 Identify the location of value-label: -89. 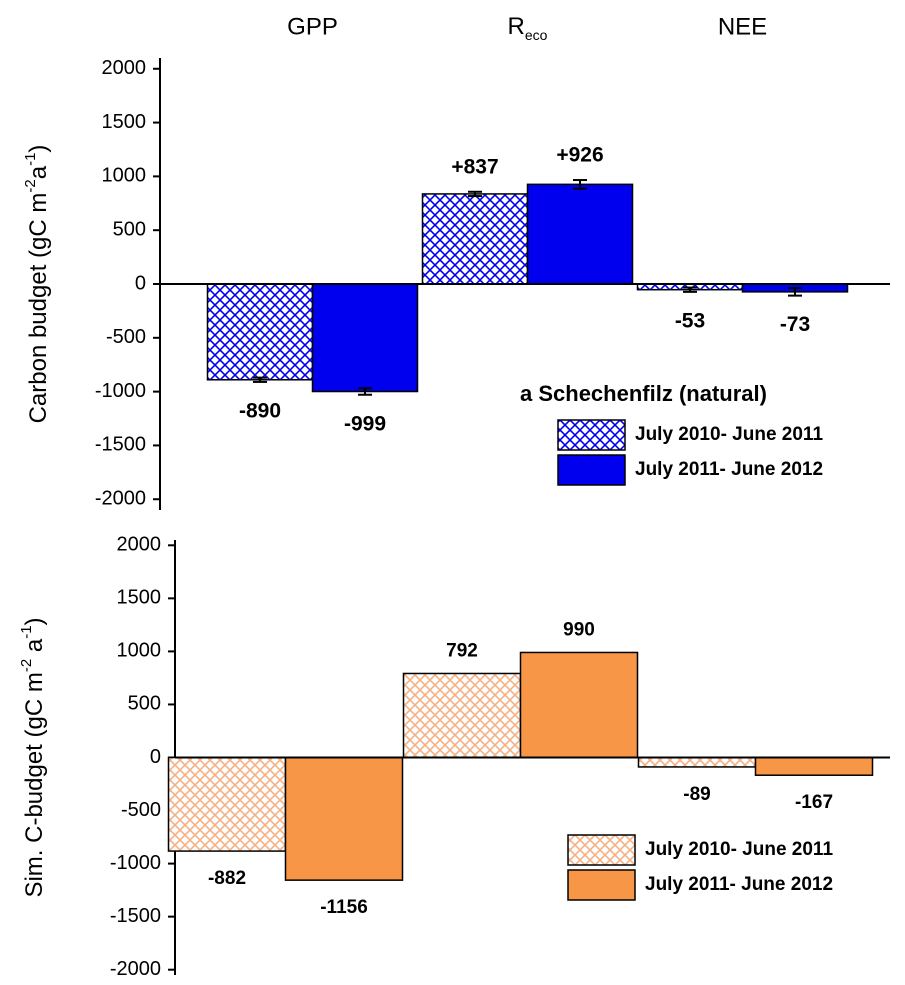
(696, 794).